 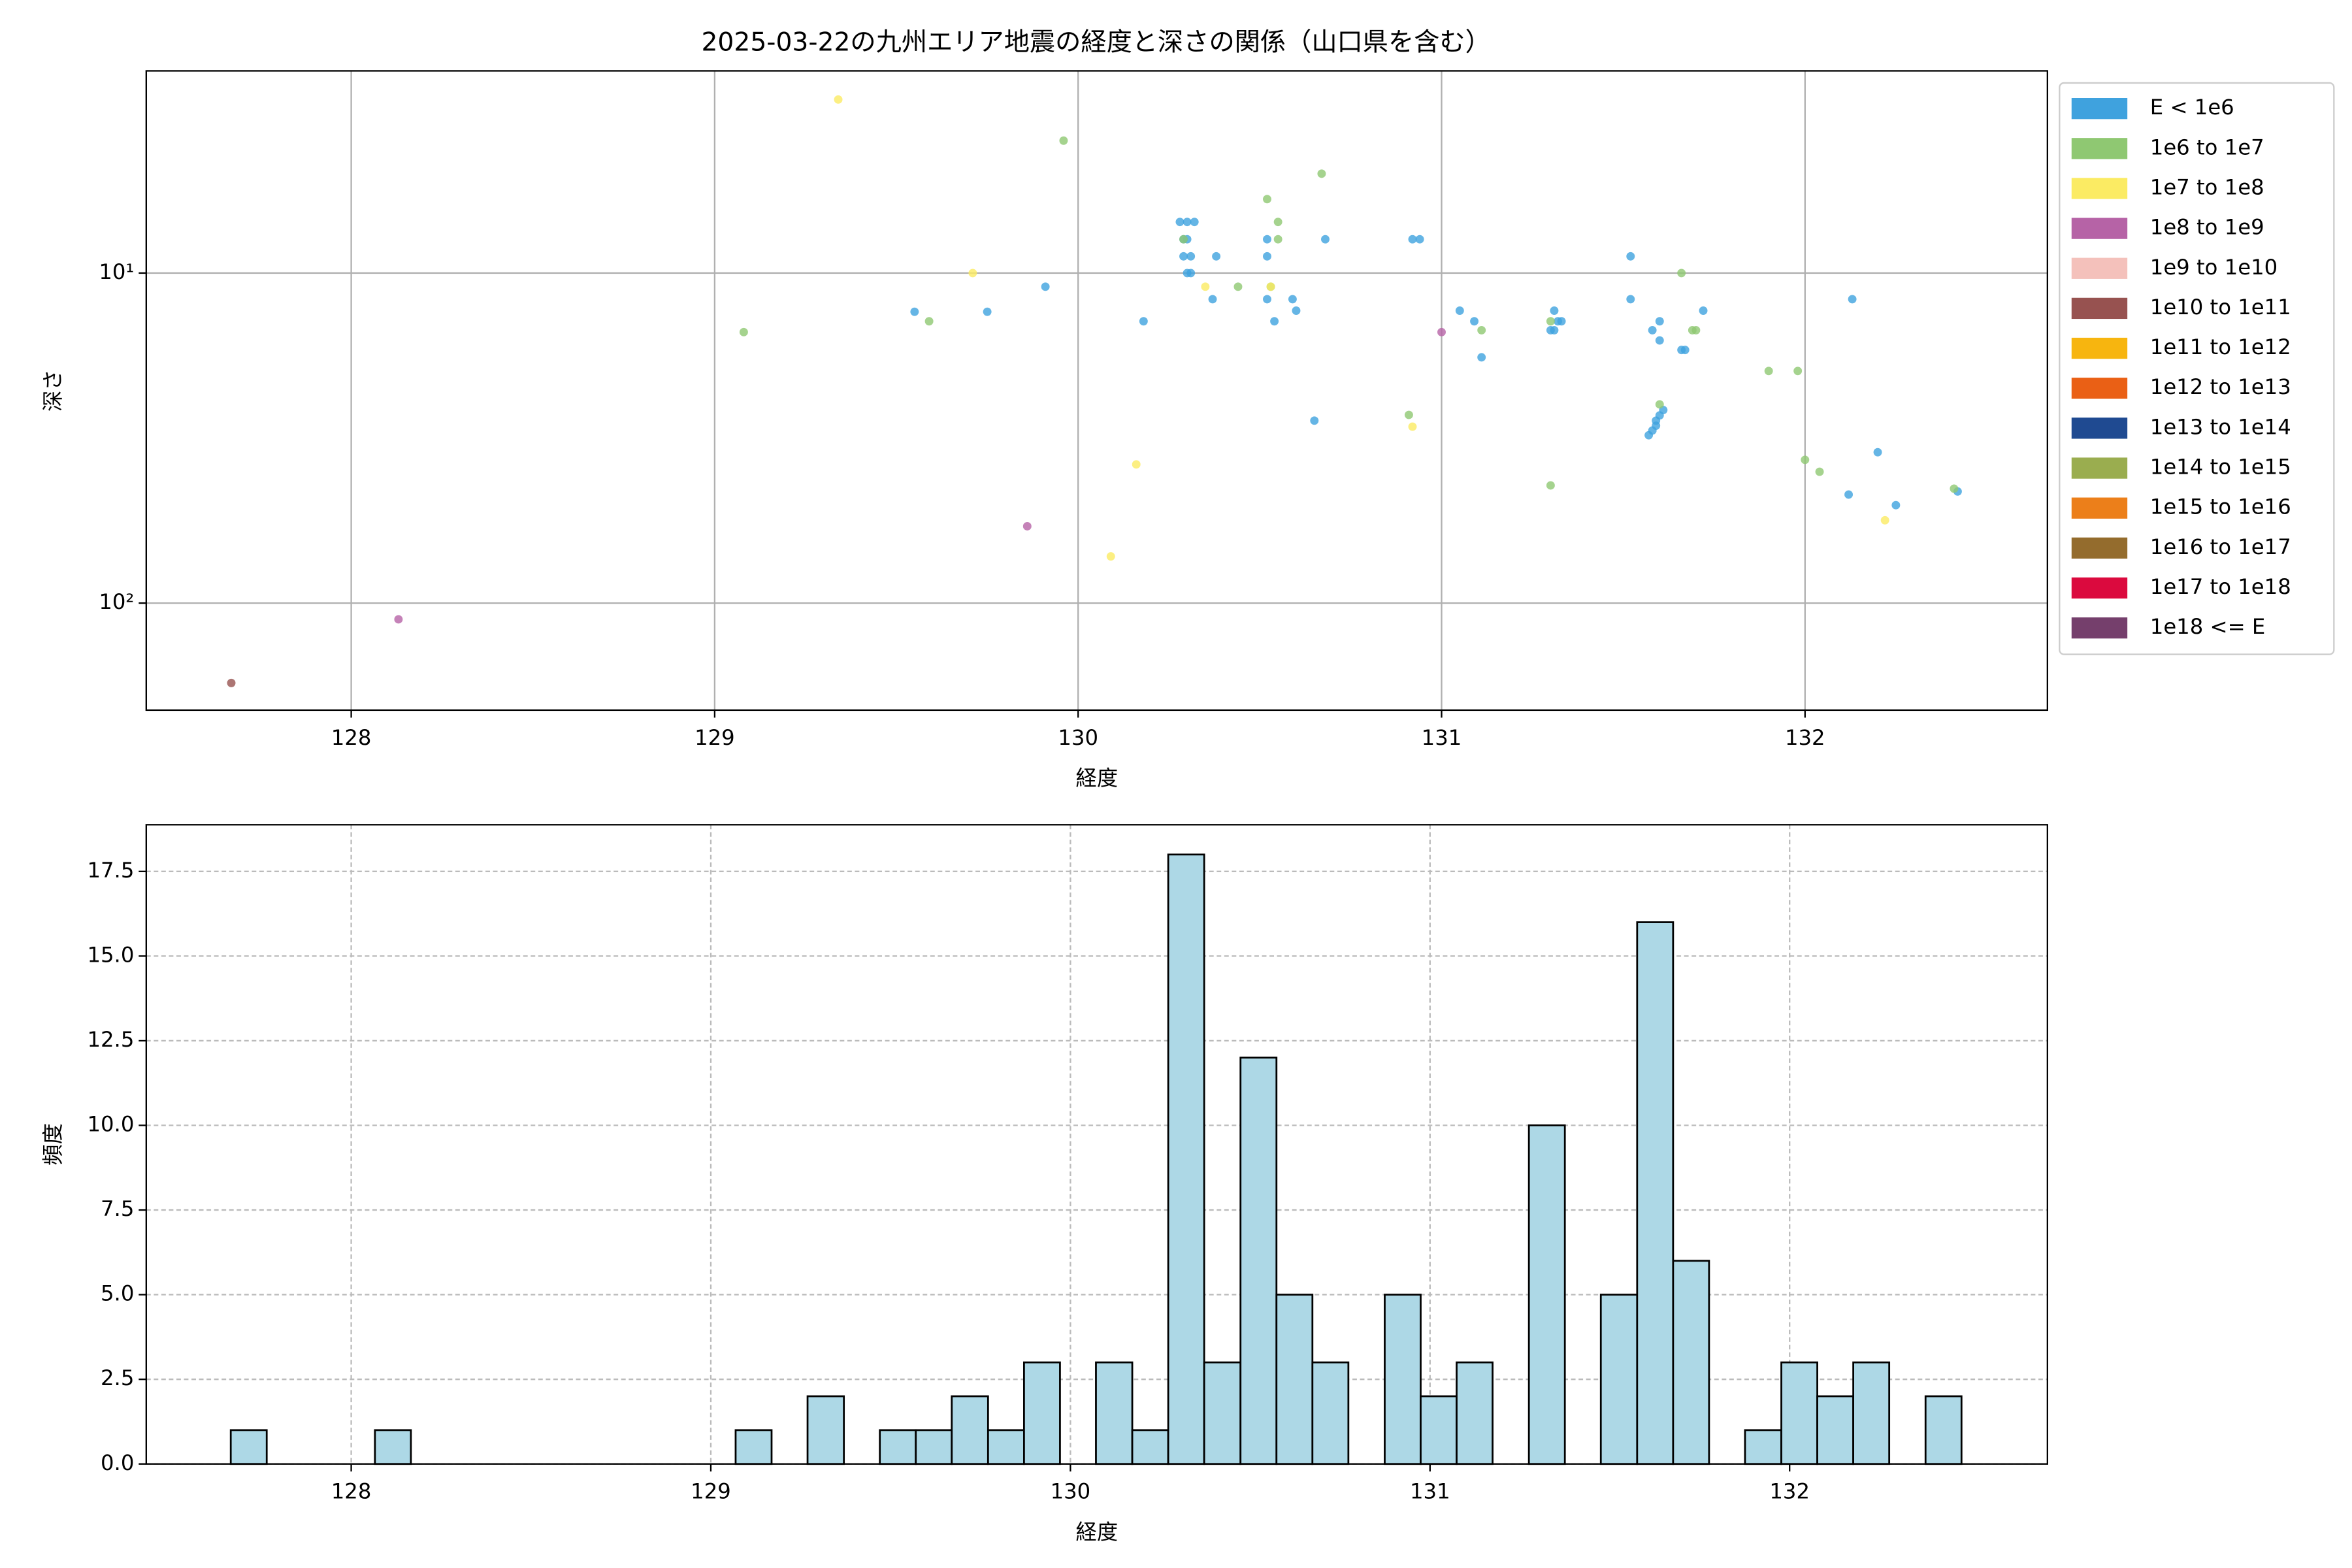 What do you see at coordinates (116, 271) in the screenshot?
I see `y-tick-label: 10¹` at bounding box center [116, 271].